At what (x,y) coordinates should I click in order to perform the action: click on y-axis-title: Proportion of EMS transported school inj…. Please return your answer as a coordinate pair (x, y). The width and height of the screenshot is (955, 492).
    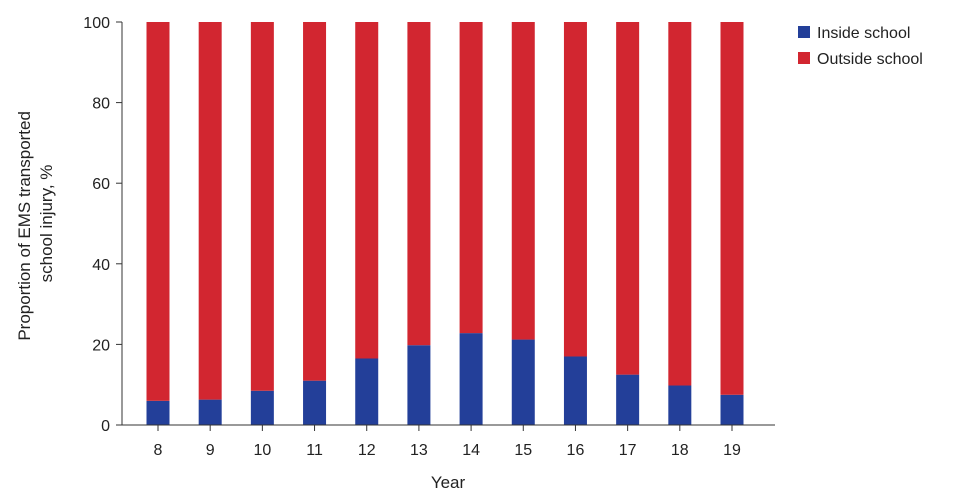
    Looking at the image, I should click on (35, 223).